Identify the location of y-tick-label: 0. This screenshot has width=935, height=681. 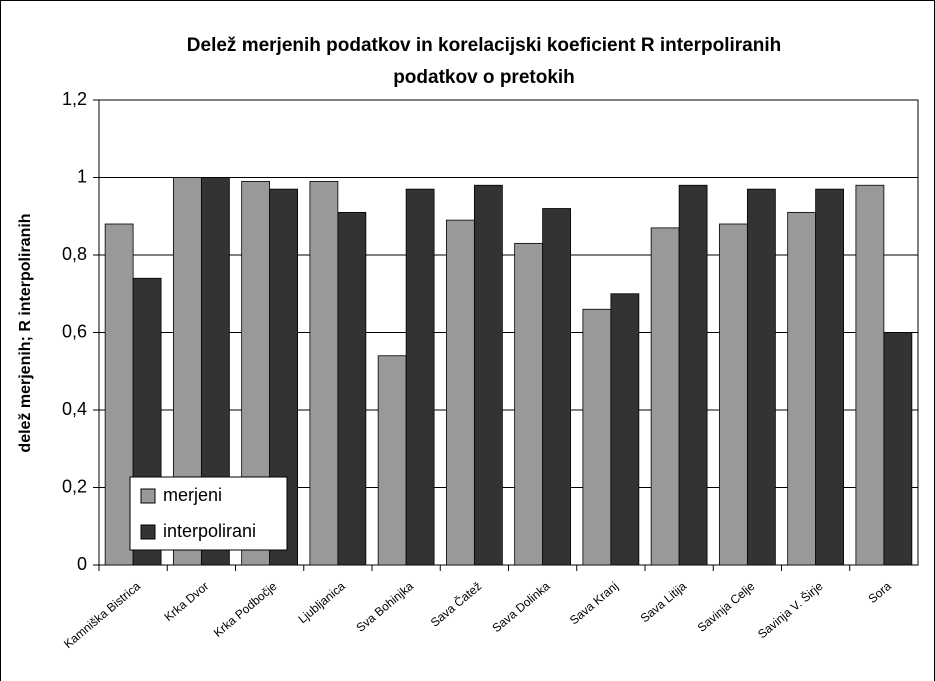
(82, 564).